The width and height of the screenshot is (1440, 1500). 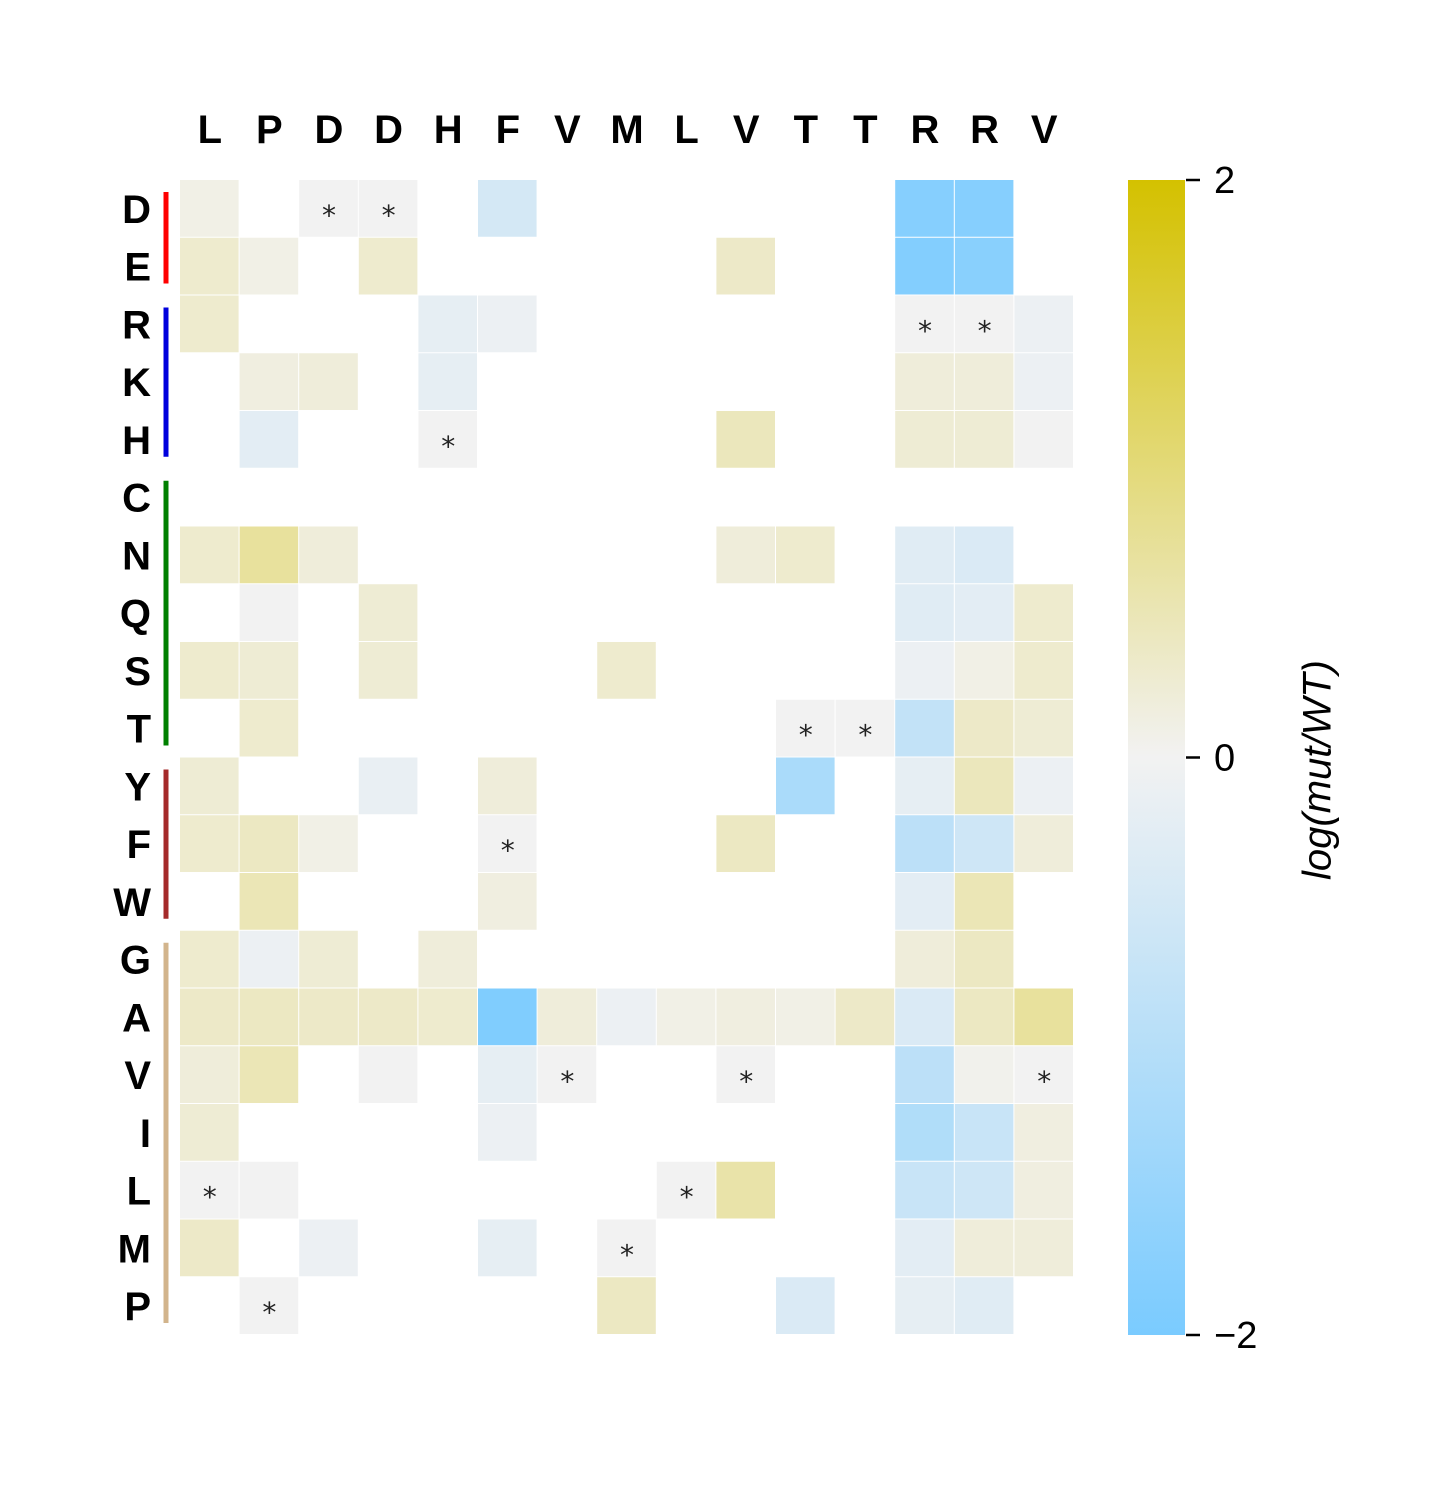 What do you see at coordinates (136, 441) in the screenshot?
I see `row-label: H` at bounding box center [136, 441].